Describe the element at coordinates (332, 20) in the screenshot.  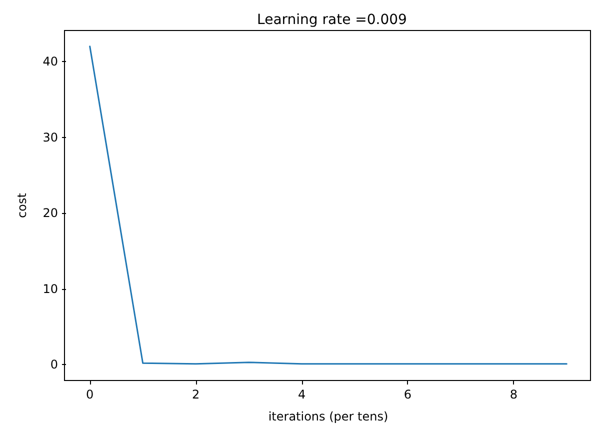
I see `chart-title: Learning rate =0.009` at that location.